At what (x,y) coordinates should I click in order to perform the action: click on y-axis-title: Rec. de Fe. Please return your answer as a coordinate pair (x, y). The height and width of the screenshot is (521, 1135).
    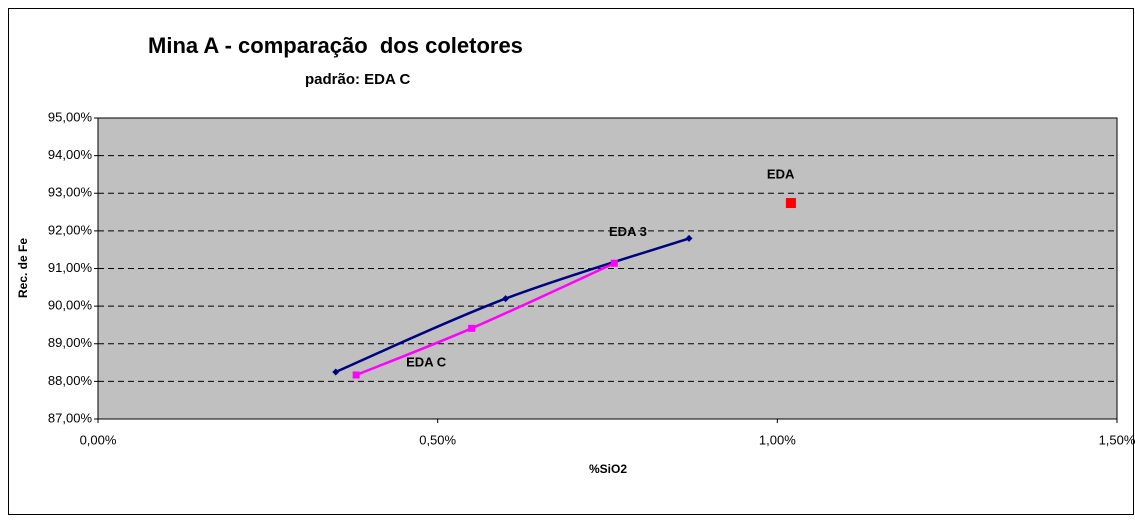
    Looking at the image, I should click on (23, 268).